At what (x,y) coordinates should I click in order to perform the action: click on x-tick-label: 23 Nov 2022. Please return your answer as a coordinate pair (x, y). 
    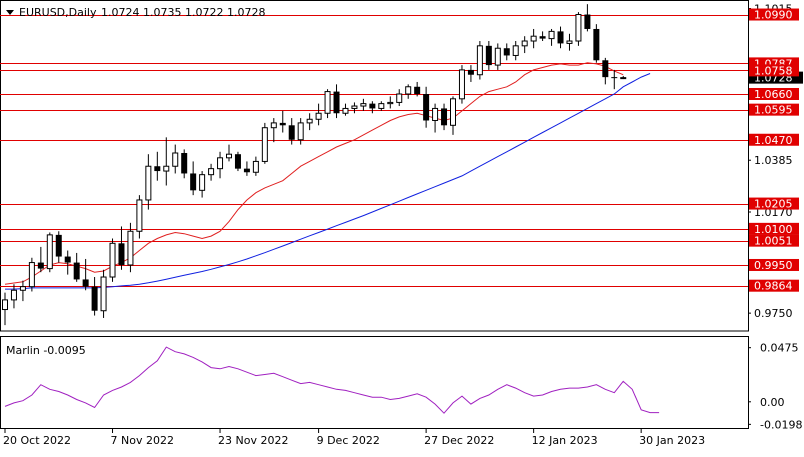
    Looking at the image, I should click on (253, 440).